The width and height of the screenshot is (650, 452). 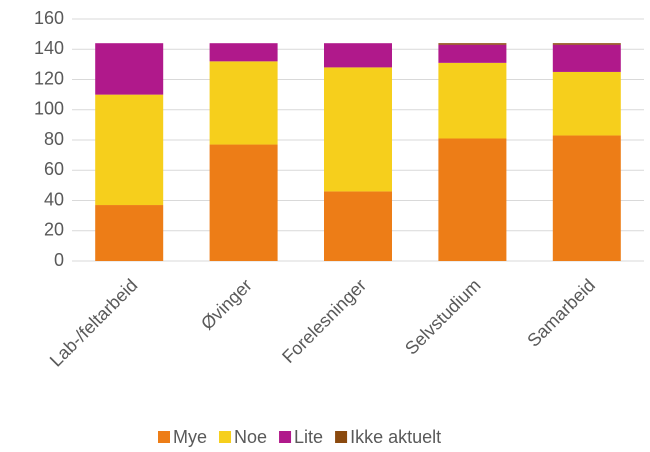 I want to click on y-tick-label: 60, so click(x=54, y=169).